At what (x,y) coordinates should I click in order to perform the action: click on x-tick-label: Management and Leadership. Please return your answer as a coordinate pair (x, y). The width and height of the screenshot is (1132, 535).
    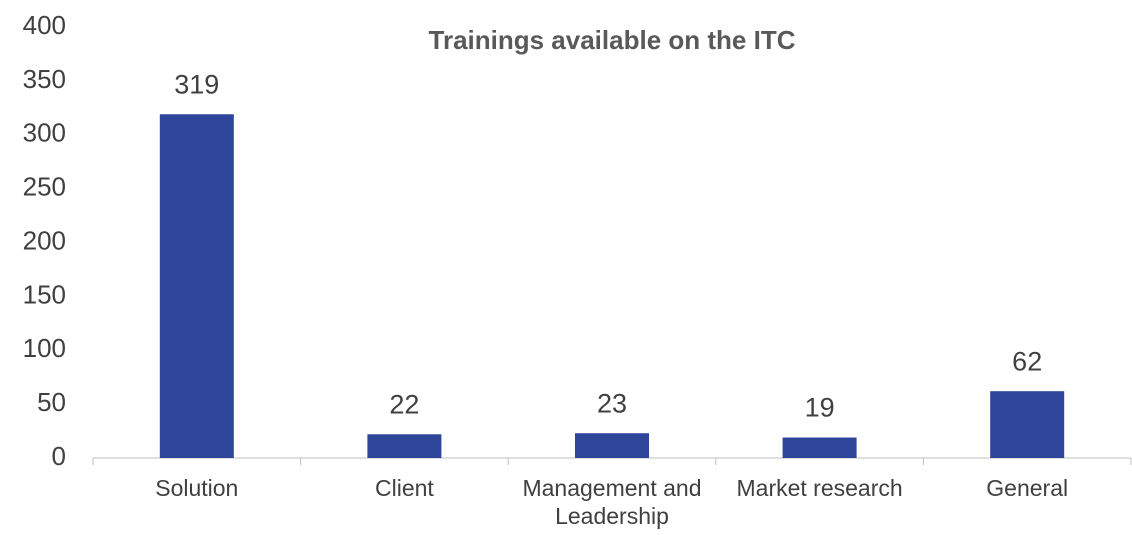
    Looking at the image, I should click on (612, 502).